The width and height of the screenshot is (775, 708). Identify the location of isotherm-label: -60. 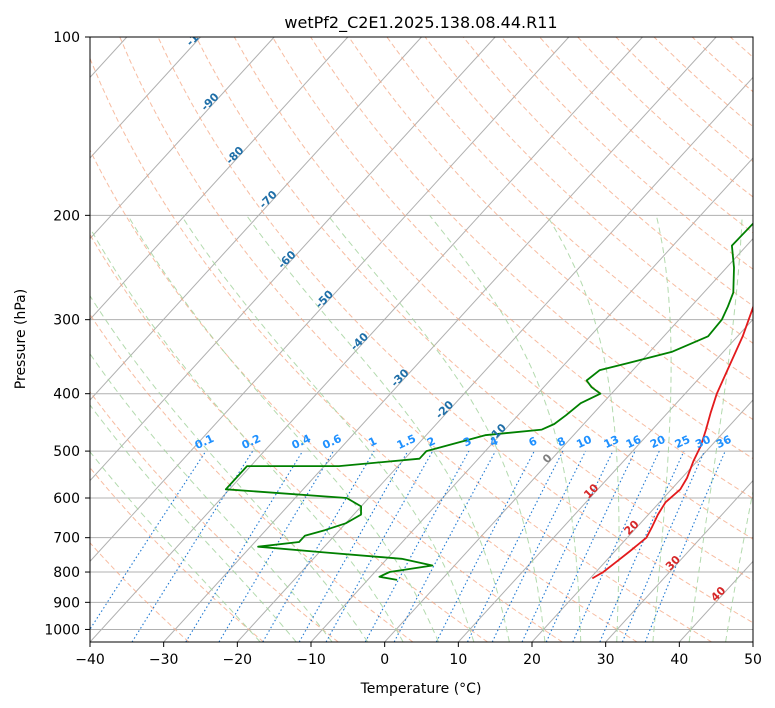
(286, 259).